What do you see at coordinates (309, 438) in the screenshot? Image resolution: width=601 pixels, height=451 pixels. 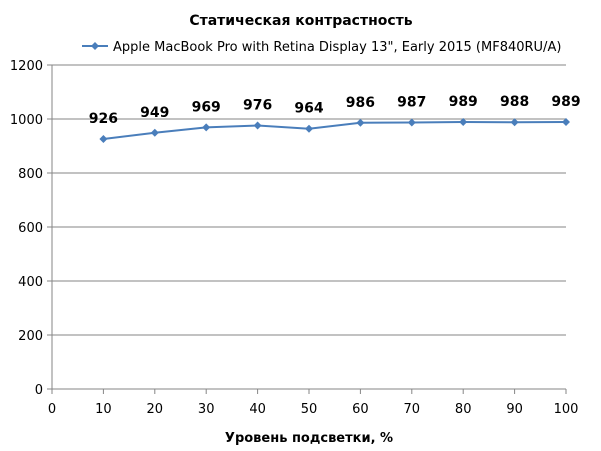 I see `x-axis-label: Уровень подсветки, %` at bounding box center [309, 438].